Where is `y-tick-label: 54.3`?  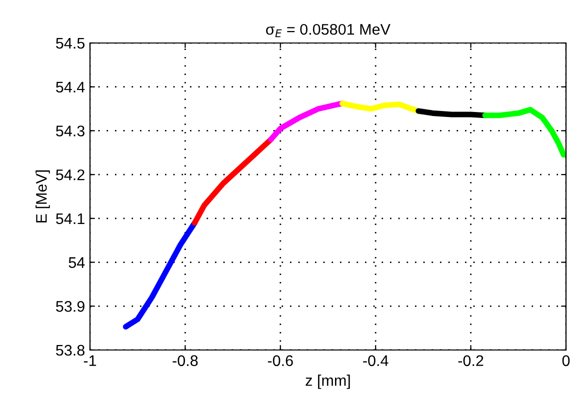
y-tick-label: 54.3 is located at coordinates (70, 131).